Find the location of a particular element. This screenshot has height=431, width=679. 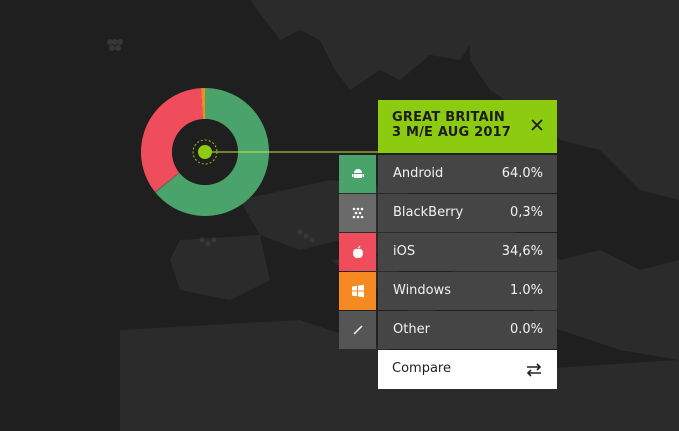

os-name: Windows is located at coordinates (422, 290).